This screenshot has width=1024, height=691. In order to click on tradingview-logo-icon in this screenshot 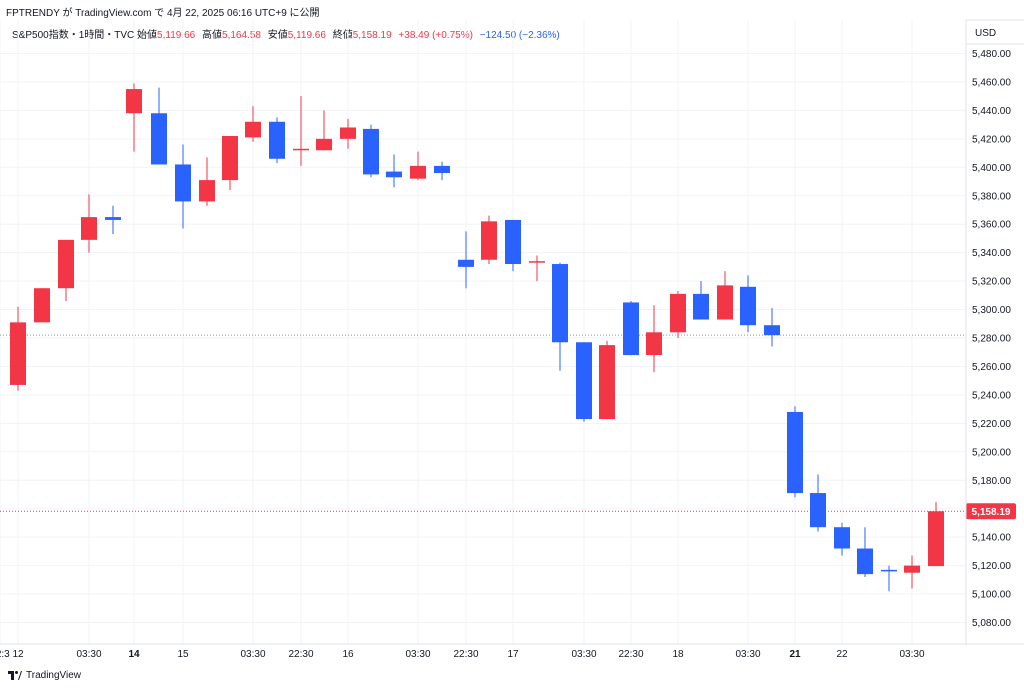, I will do `click(15, 675)`.